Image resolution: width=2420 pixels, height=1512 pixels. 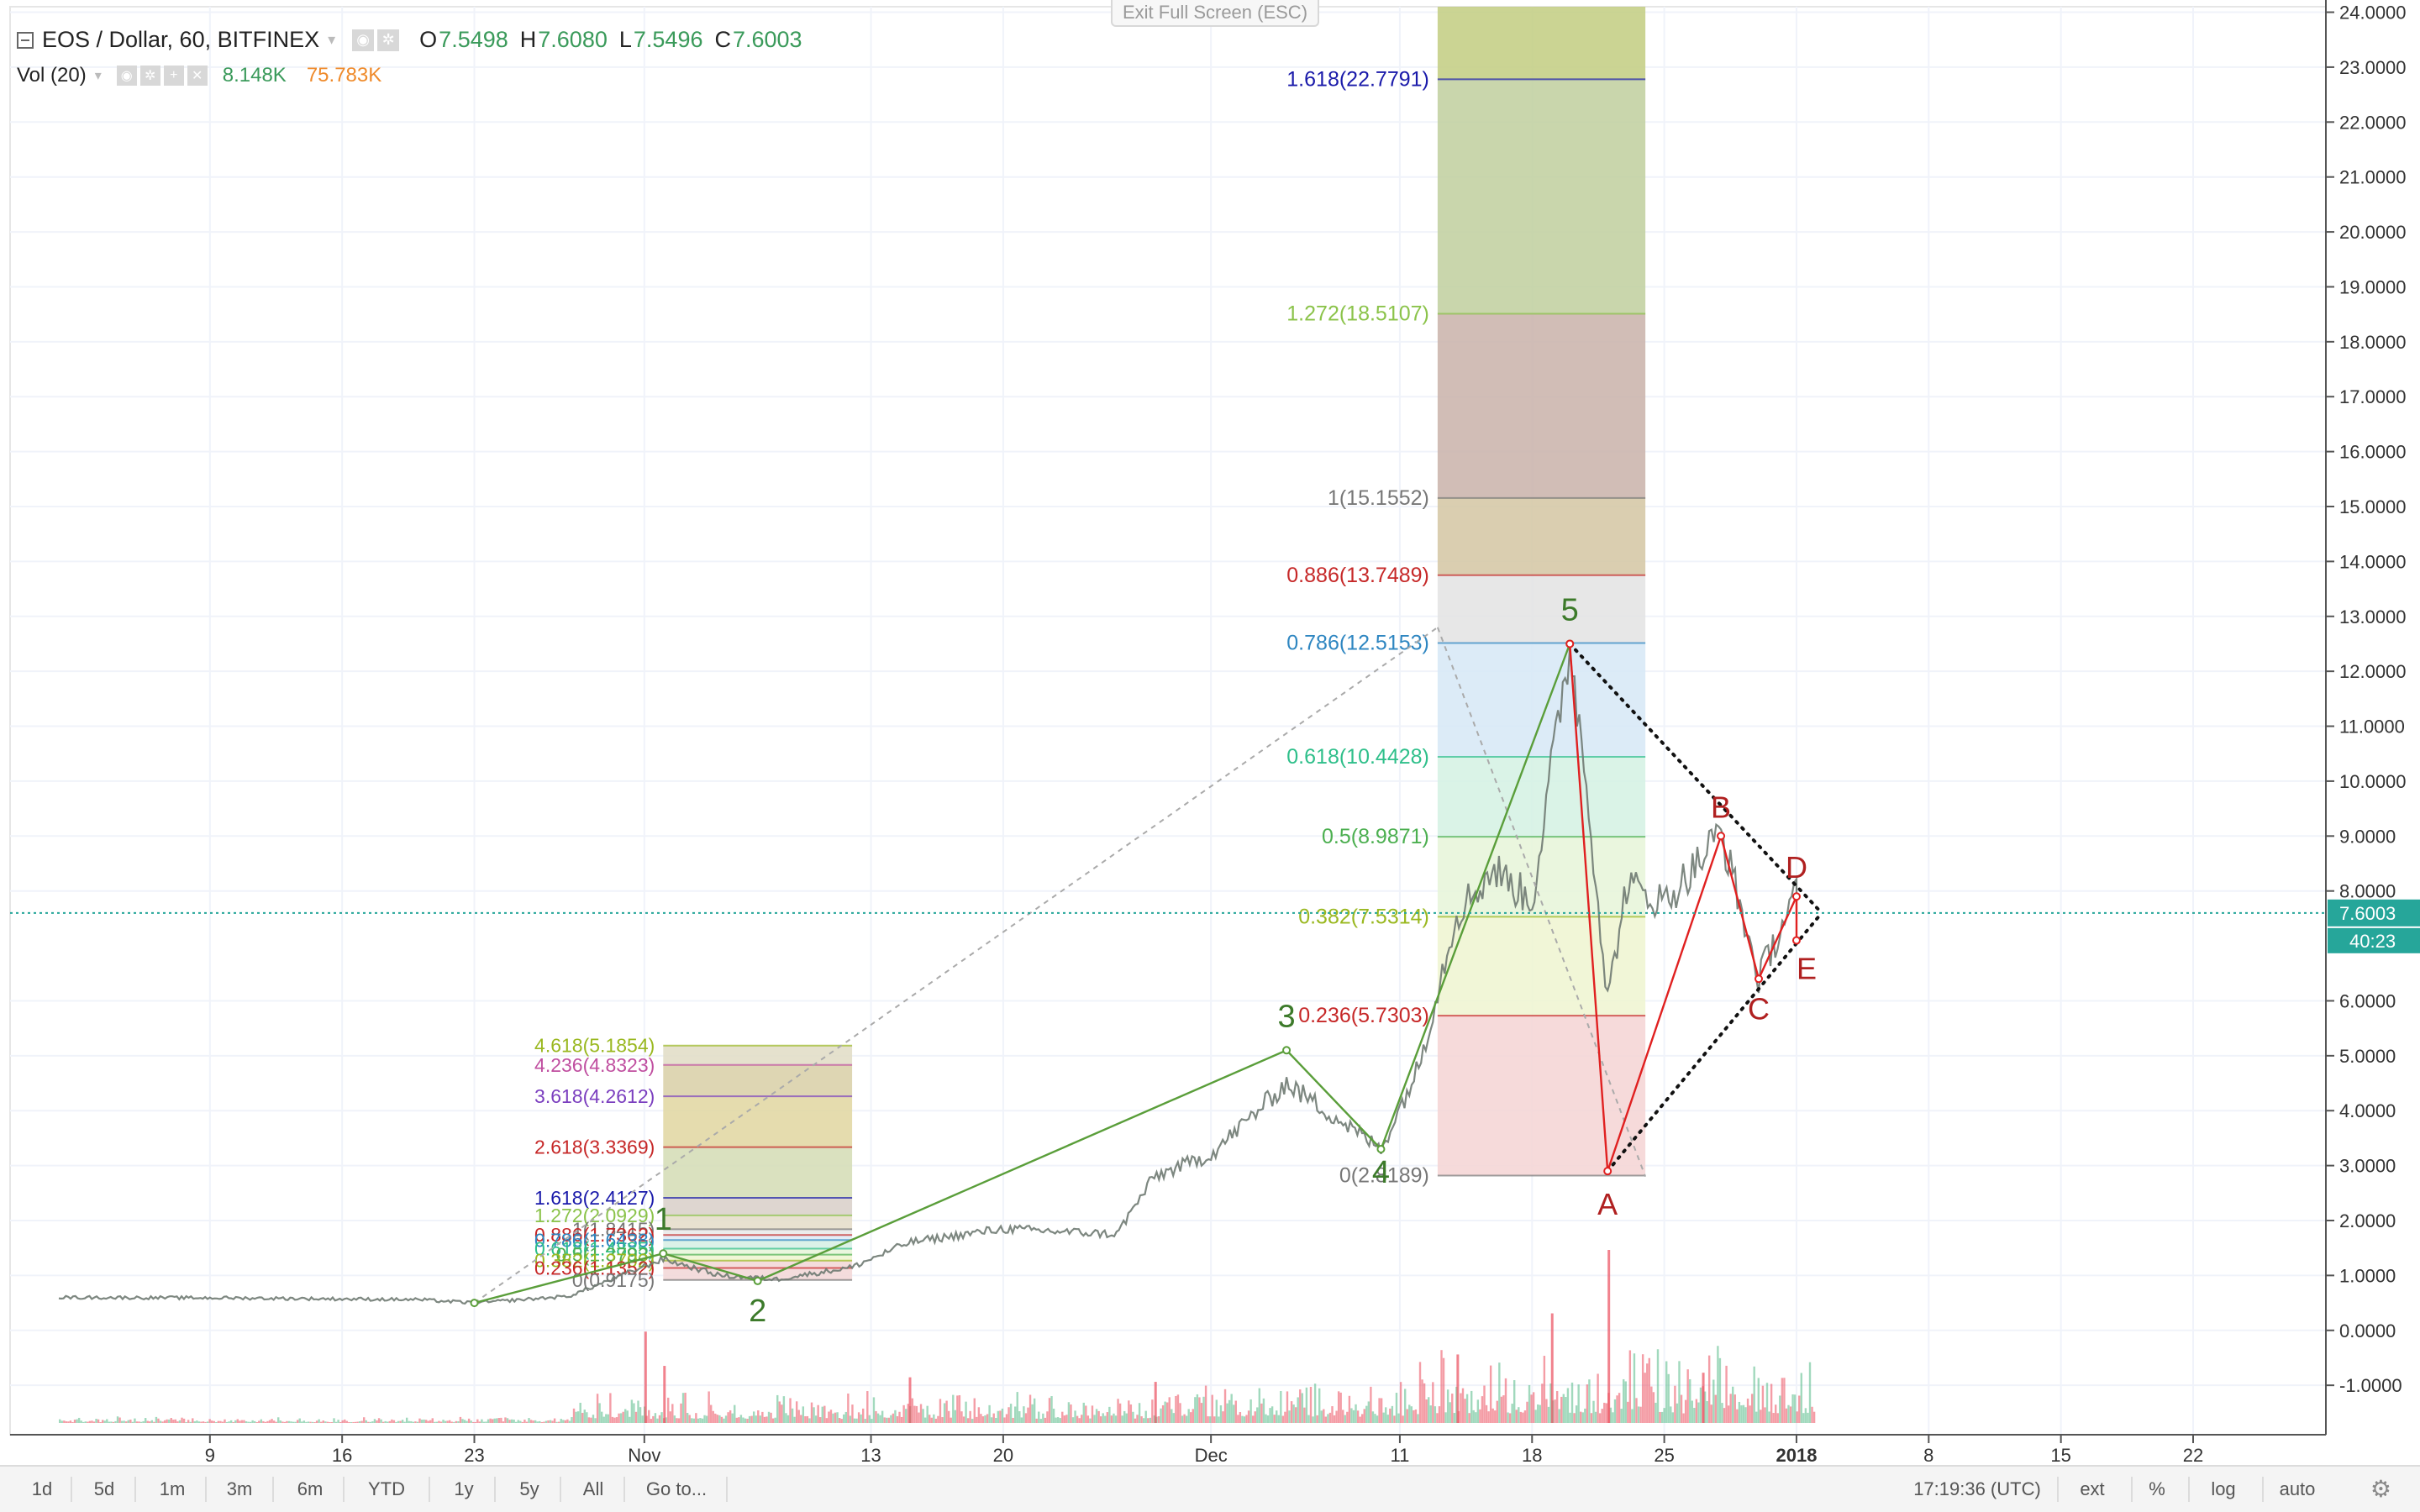 What do you see at coordinates (386, 1488) in the screenshot?
I see `range-button-ytd: YTD` at bounding box center [386, 1488].